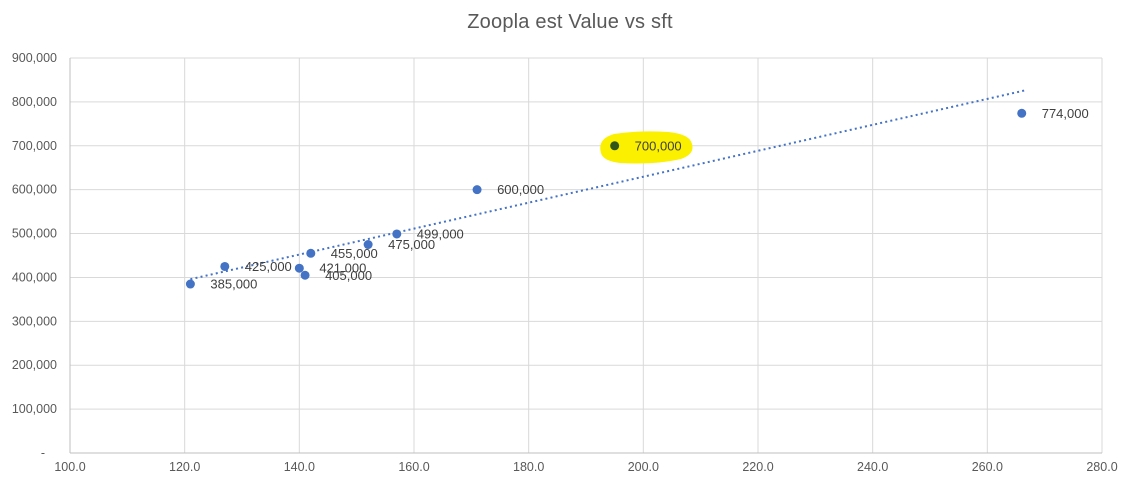 This screenshot has height=480, width=1140. What do you see at coordinates (354, 253) in the screenshot?
I see `data-point-label: 455,000` at bounding box center [354, 253].